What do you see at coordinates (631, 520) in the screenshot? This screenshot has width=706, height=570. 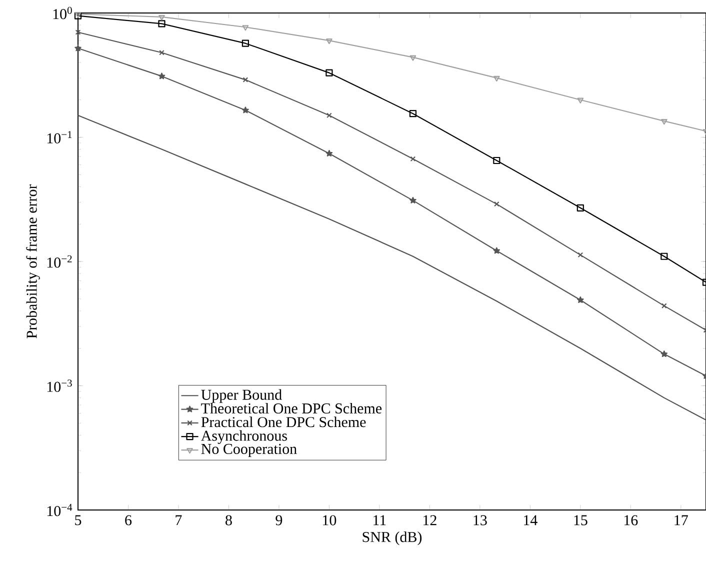 I see `x-tick-label: 16` at bounding box center [631, 520].